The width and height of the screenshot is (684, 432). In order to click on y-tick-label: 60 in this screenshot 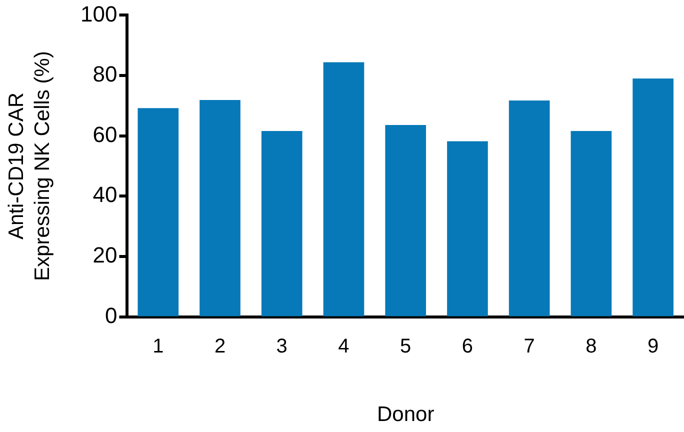, I will do `click(105, 134)`.